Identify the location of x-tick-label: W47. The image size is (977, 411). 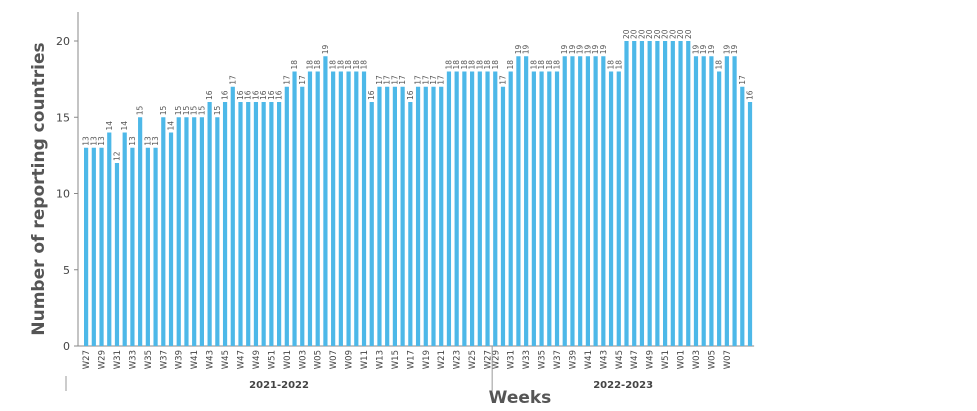
(635, 359).